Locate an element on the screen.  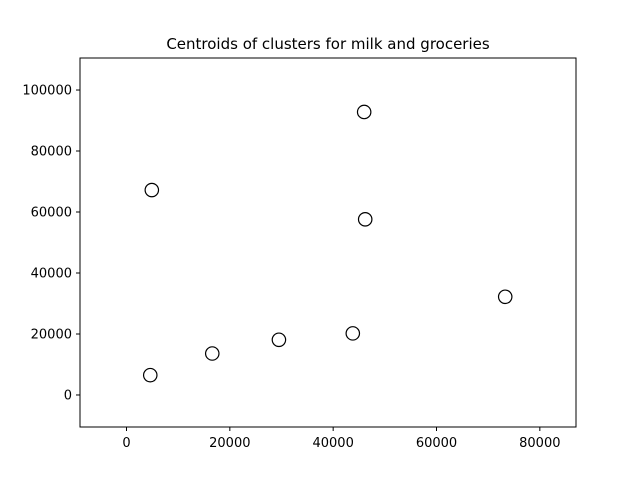
y-axis: 0 20000 40000 60000 80000 100000 is located at coordinates (51, 243).